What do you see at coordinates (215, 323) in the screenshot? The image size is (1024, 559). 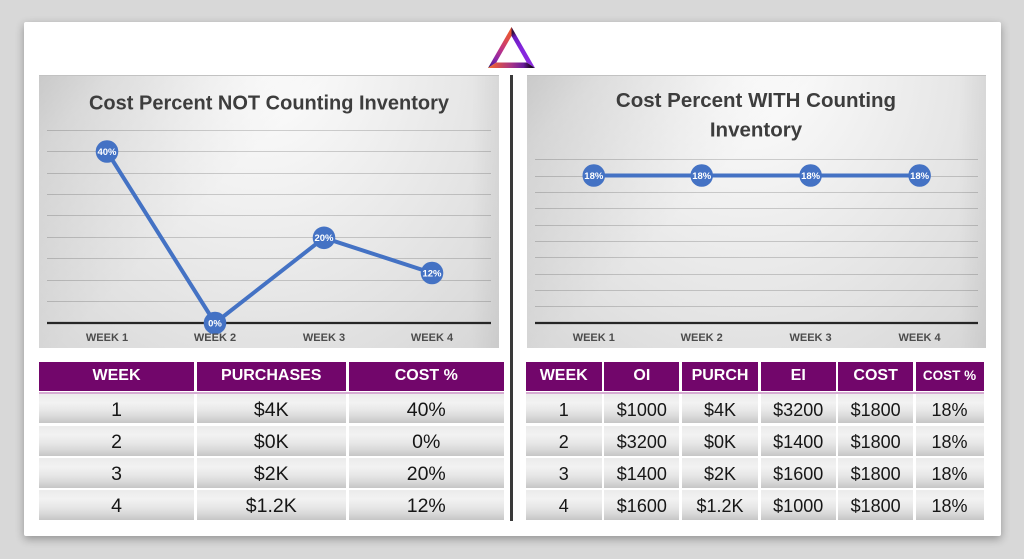 I see `svg-text: 0%` at bounding box center [215, 323].